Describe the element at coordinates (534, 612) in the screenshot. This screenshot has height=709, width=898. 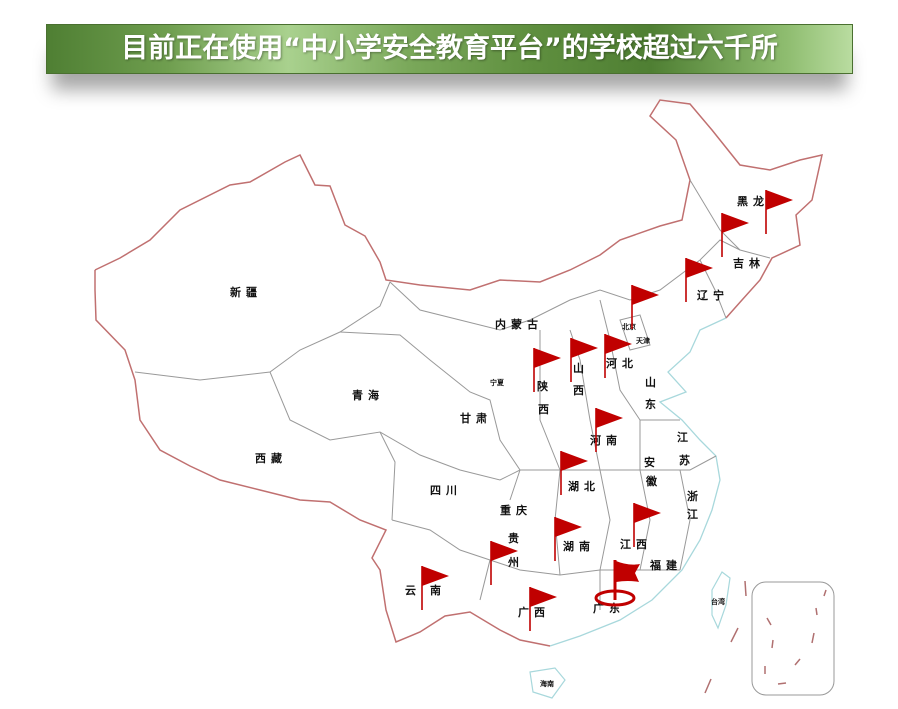
I see `province-label: 广西` at that location.